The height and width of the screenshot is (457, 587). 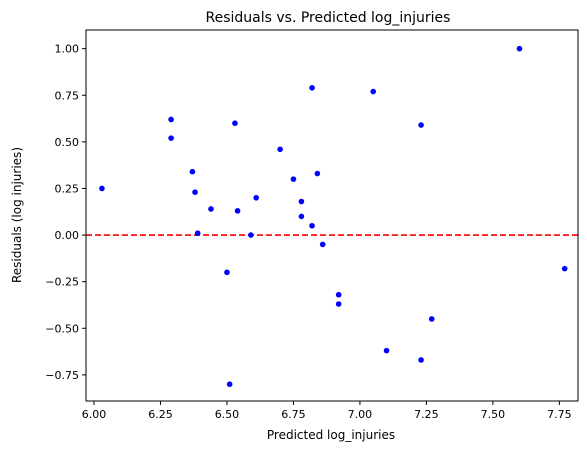 I want to click on x-tick-label: 7.50, so click(x=493, y=414).